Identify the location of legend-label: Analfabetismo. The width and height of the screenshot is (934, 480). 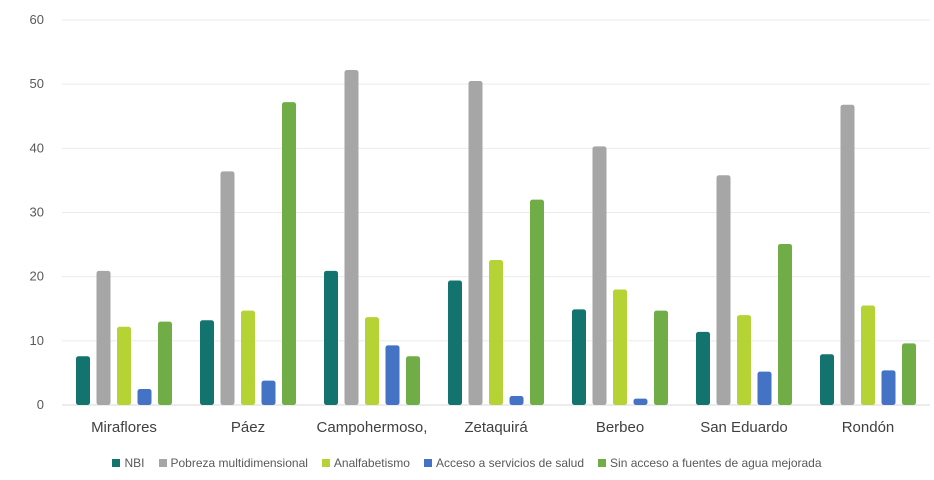
(371, 463).